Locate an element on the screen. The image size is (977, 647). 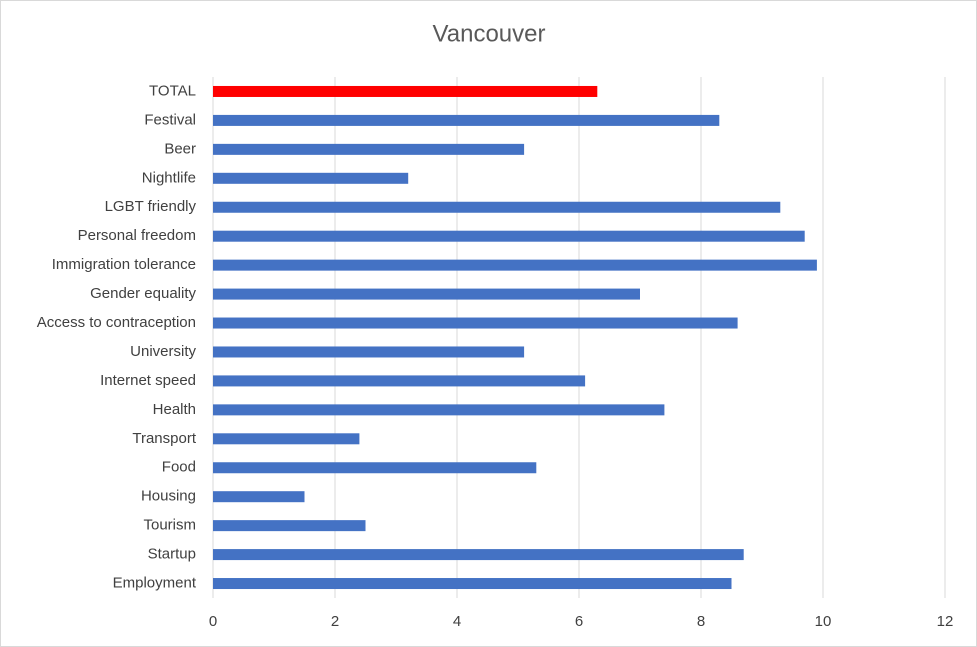
chart-title: Vancouver is located at coordinates (489, 33).